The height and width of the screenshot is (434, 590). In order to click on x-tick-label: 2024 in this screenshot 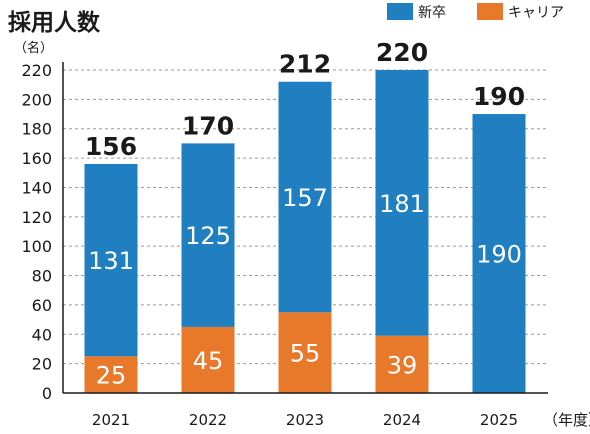, I will do `click(402, 420)`.